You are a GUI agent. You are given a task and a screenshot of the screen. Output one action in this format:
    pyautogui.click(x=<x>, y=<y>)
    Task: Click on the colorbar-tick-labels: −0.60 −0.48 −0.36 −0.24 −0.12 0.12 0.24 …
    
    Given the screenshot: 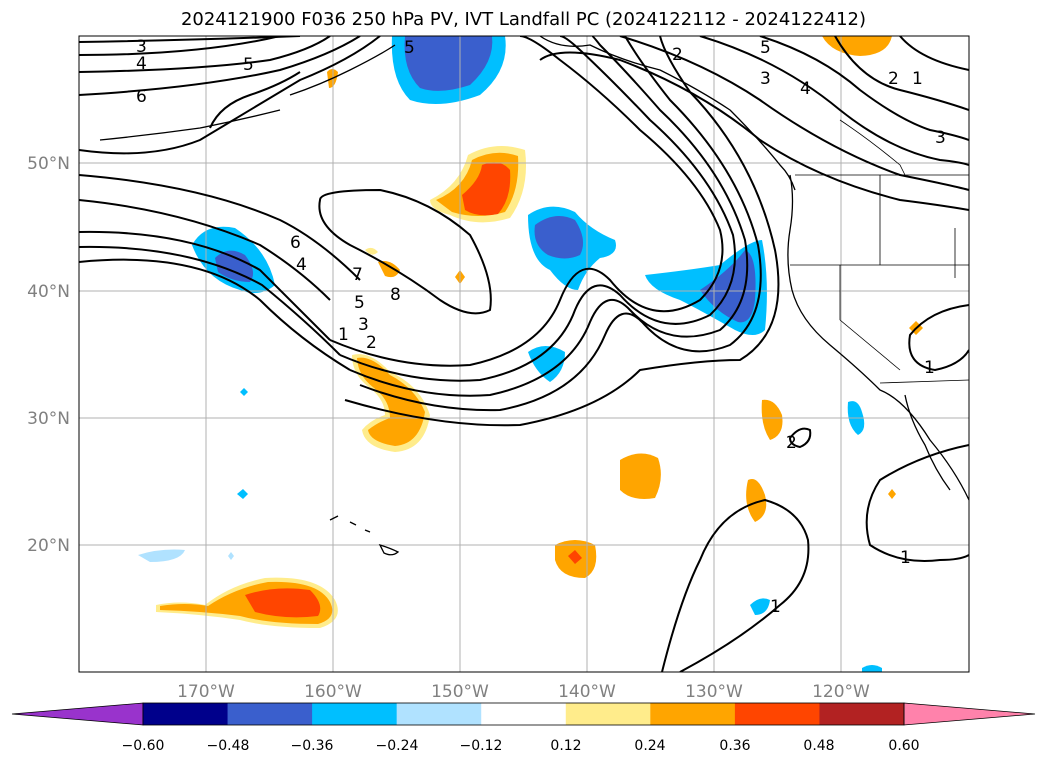 What is the action you would take?
    pyautogui.click(x=521, y=746)
    